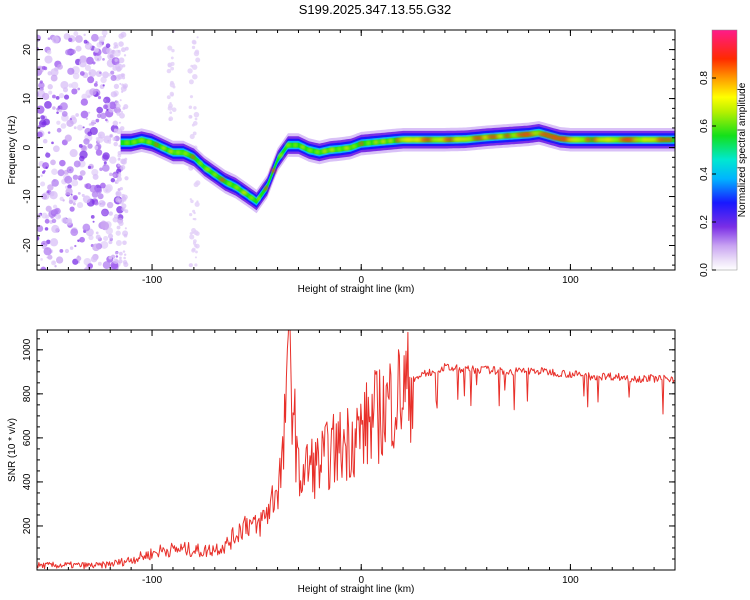 This screenshot has width=750, height=600. I want to click on colorbar-tick-label: 0.8, so click(704, 78).